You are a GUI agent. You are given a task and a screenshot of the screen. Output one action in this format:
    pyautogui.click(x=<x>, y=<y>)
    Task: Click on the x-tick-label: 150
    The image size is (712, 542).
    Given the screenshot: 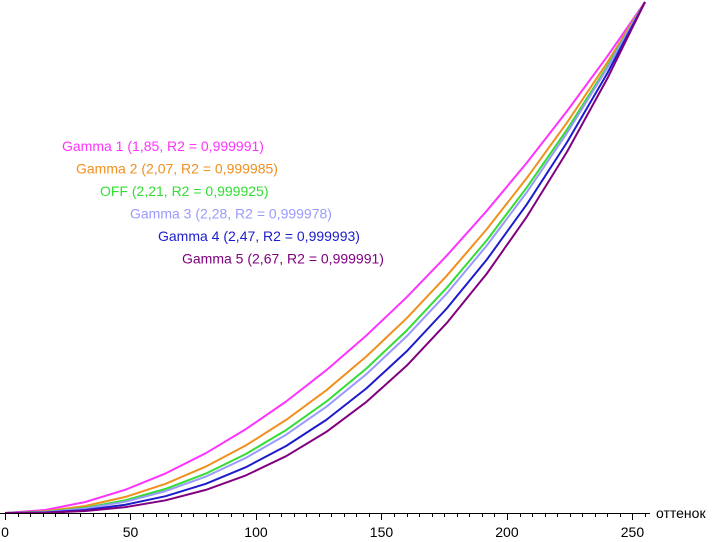 What is the action you would take?
    pyautogui.click(x=382, y=532)
    